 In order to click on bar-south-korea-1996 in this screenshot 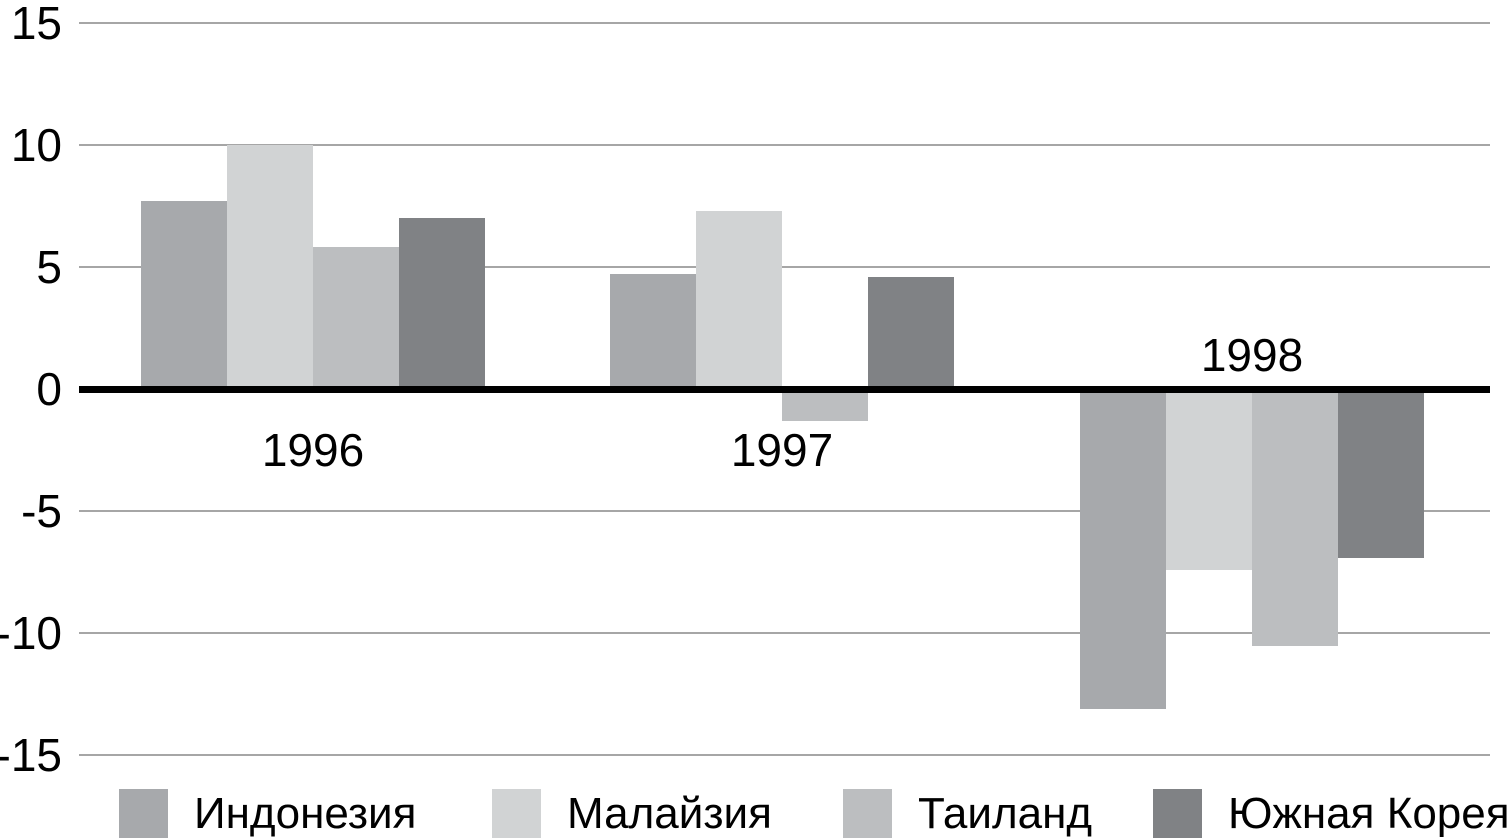, I will do `click(442, 303)`.